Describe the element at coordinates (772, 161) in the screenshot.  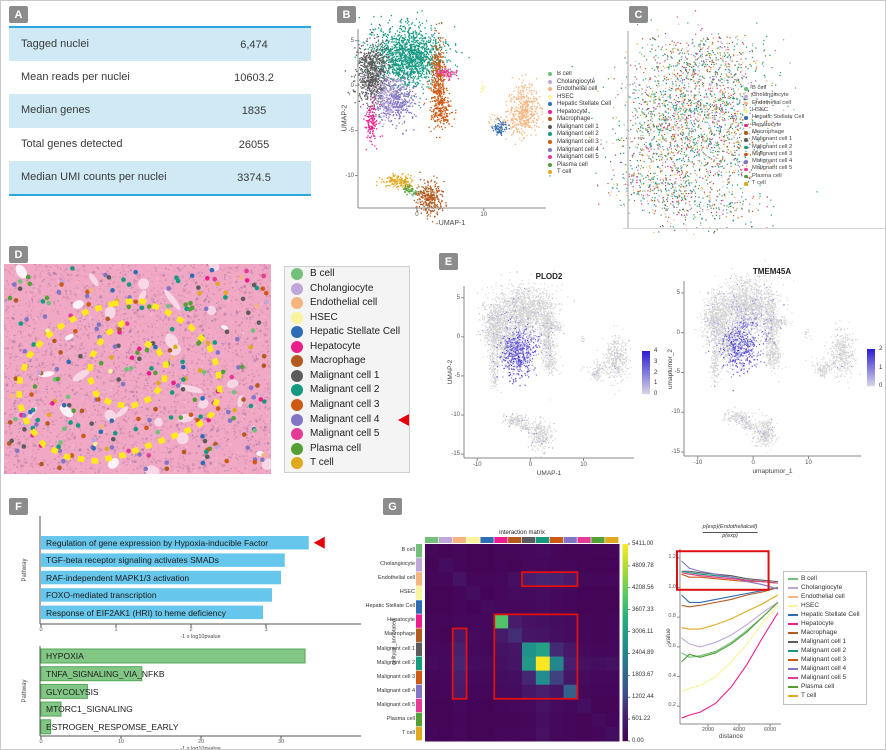
I see `c-legend-label-10: Malignant cell 4` at that location.